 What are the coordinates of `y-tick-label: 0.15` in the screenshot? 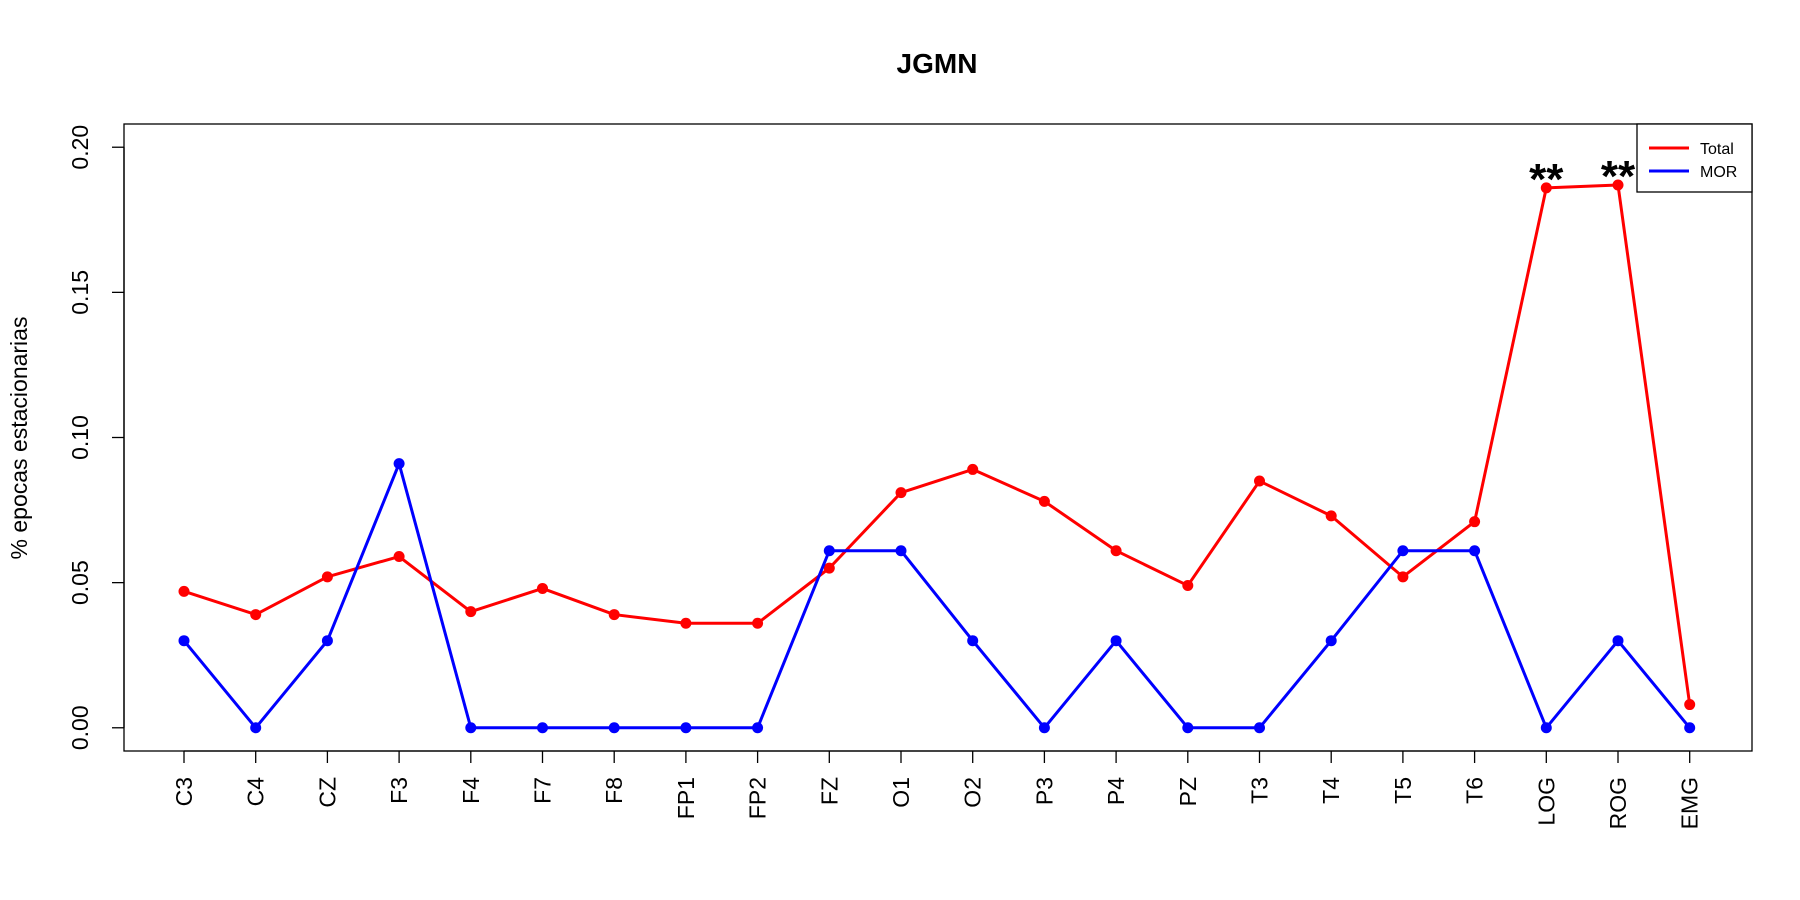 It's located at (80, 292).